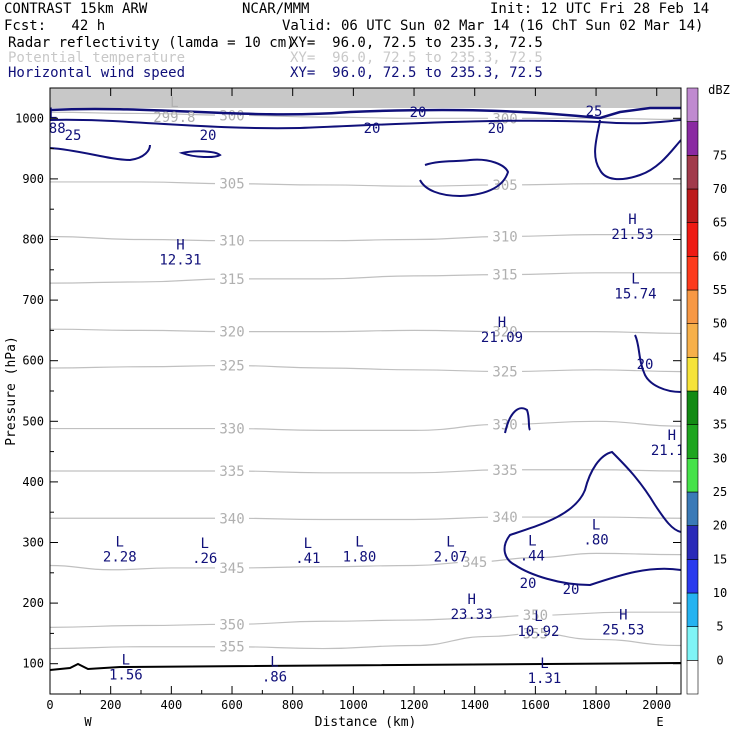  Describe the element at coordinates (100, 153) in the screenshot. I see `wind-contour-west` at that location.